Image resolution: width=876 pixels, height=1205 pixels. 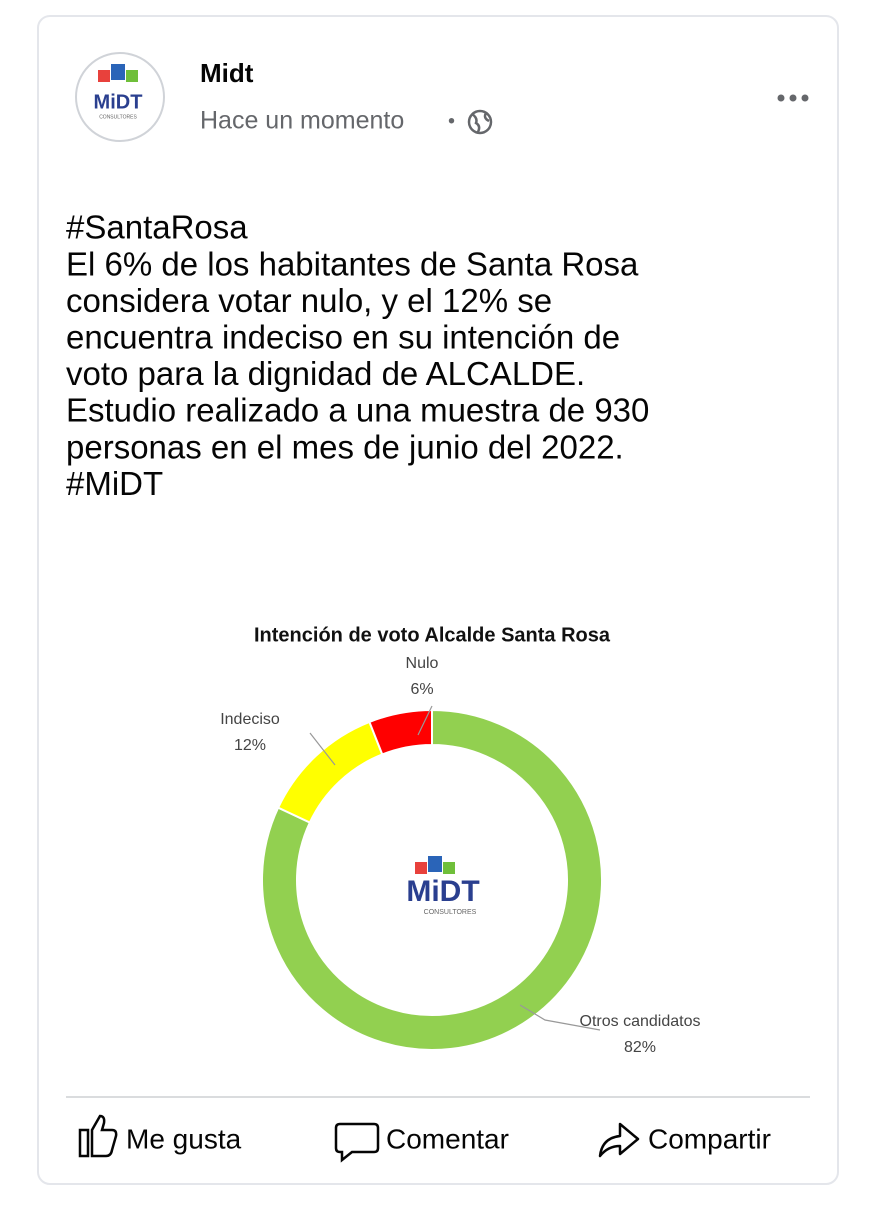 What do you see at coordinates (343, 337) in the screenshot?
I see `post-text-line: encuentra indeciso en su intención de` at bounding box center [343, 337].